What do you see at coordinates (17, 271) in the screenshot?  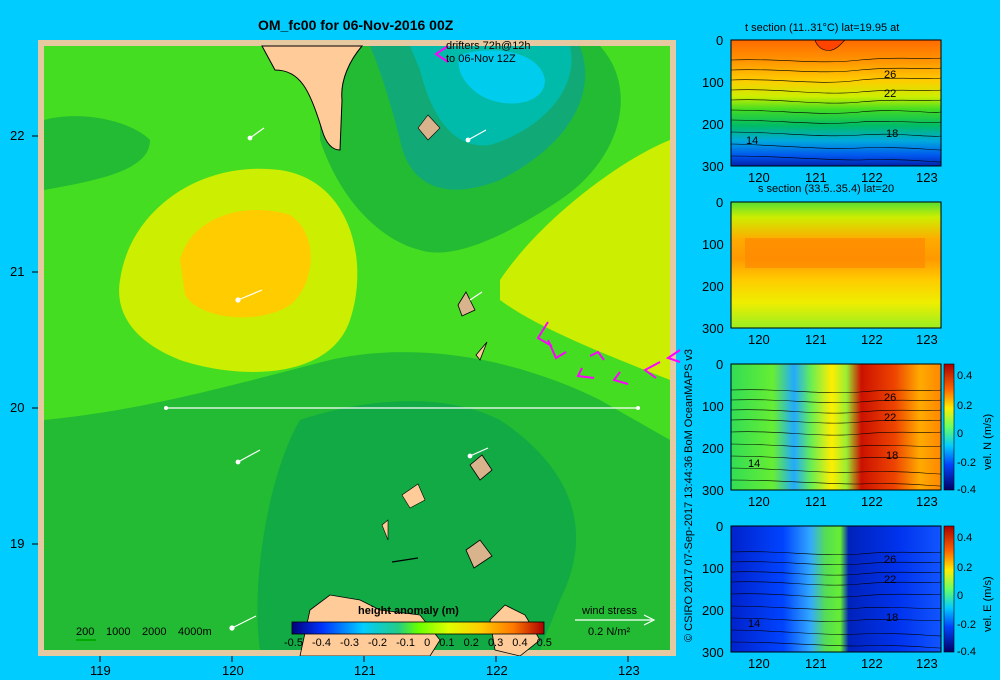 I see `y-tick-21: 21` at bounding box center [17, 271].